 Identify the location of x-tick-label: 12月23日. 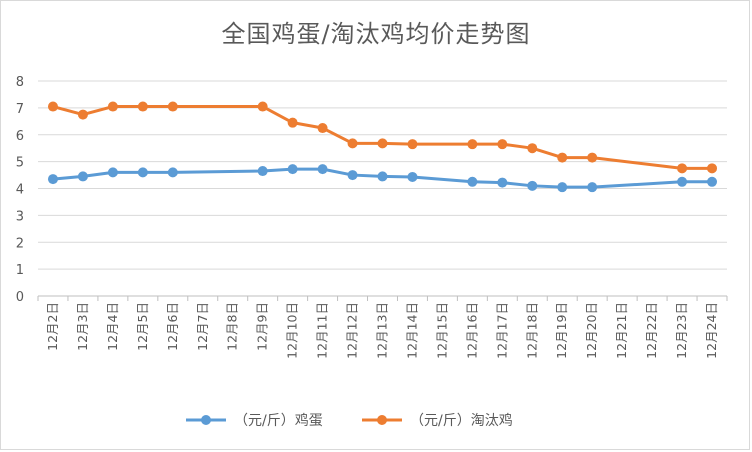
(681, 330).